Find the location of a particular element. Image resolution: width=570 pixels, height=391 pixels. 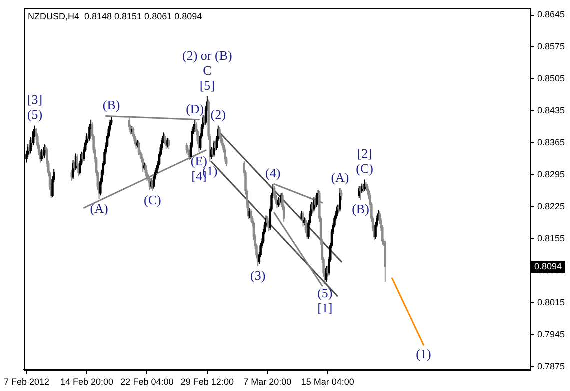

y-tick-label: 0.8645 is located at coordinates (551, 15).